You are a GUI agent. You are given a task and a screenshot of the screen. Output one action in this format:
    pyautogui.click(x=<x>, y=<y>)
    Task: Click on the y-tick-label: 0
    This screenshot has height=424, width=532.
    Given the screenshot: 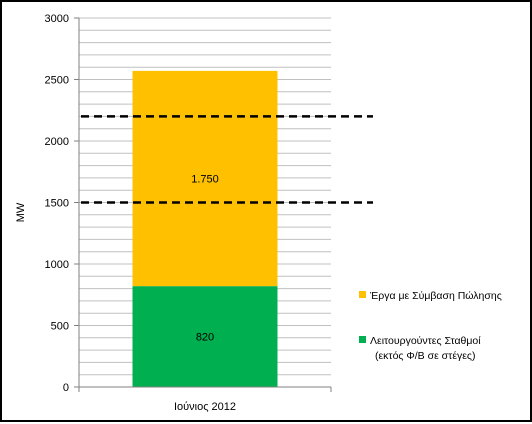 What is the action you would take?
    pyautogui.click(x=66, y=388)
    